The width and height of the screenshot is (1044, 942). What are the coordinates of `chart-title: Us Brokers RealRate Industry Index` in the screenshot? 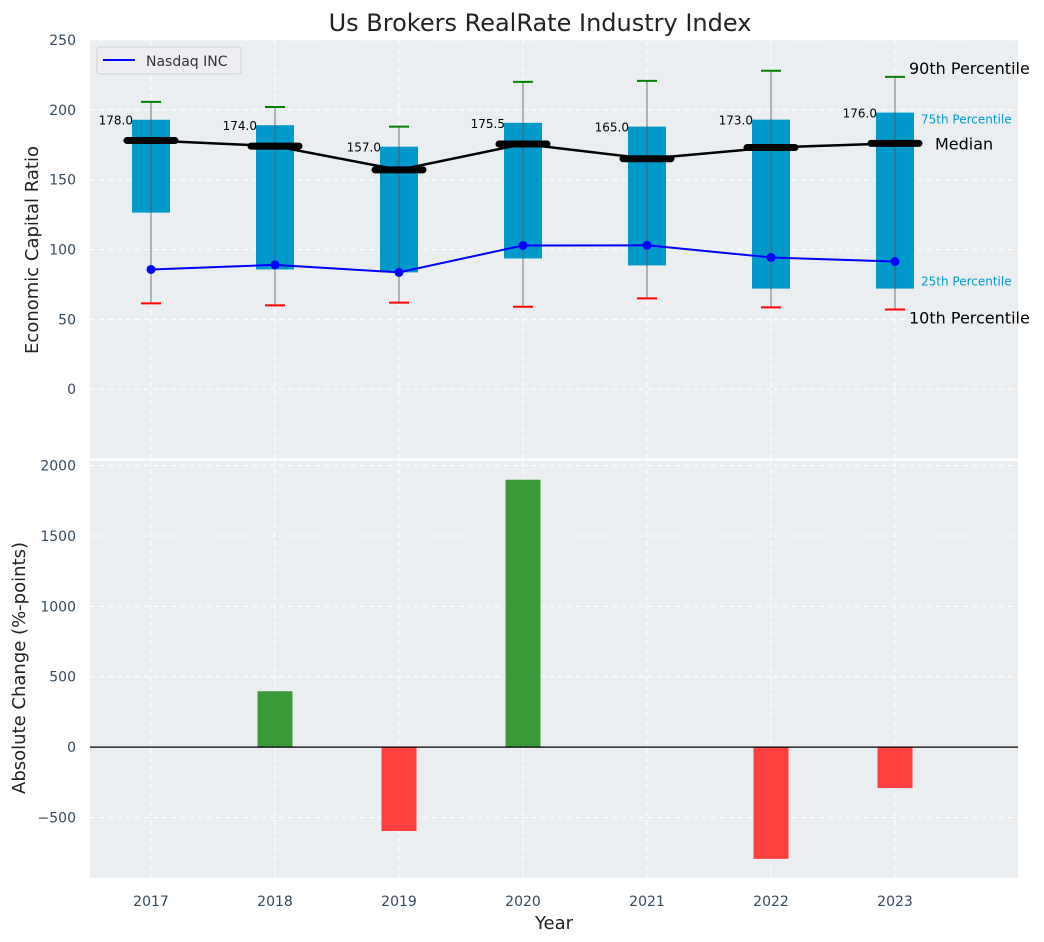 It's located at (540, 23).